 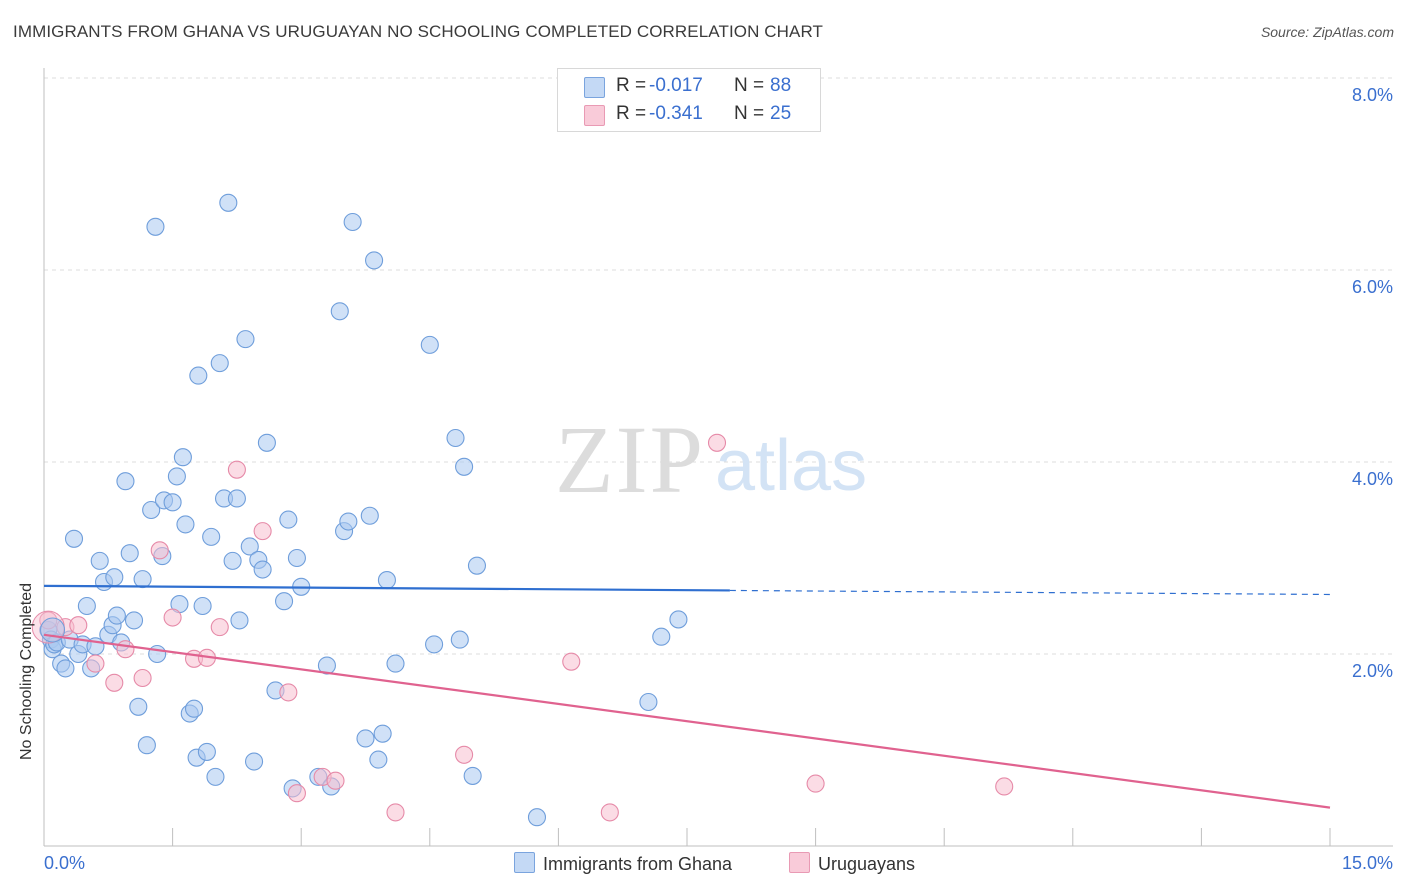 What do you see at coordinates (676, 85) in the screenshot?
I see `r-value: -0.017` at bounding box center [676, 85].